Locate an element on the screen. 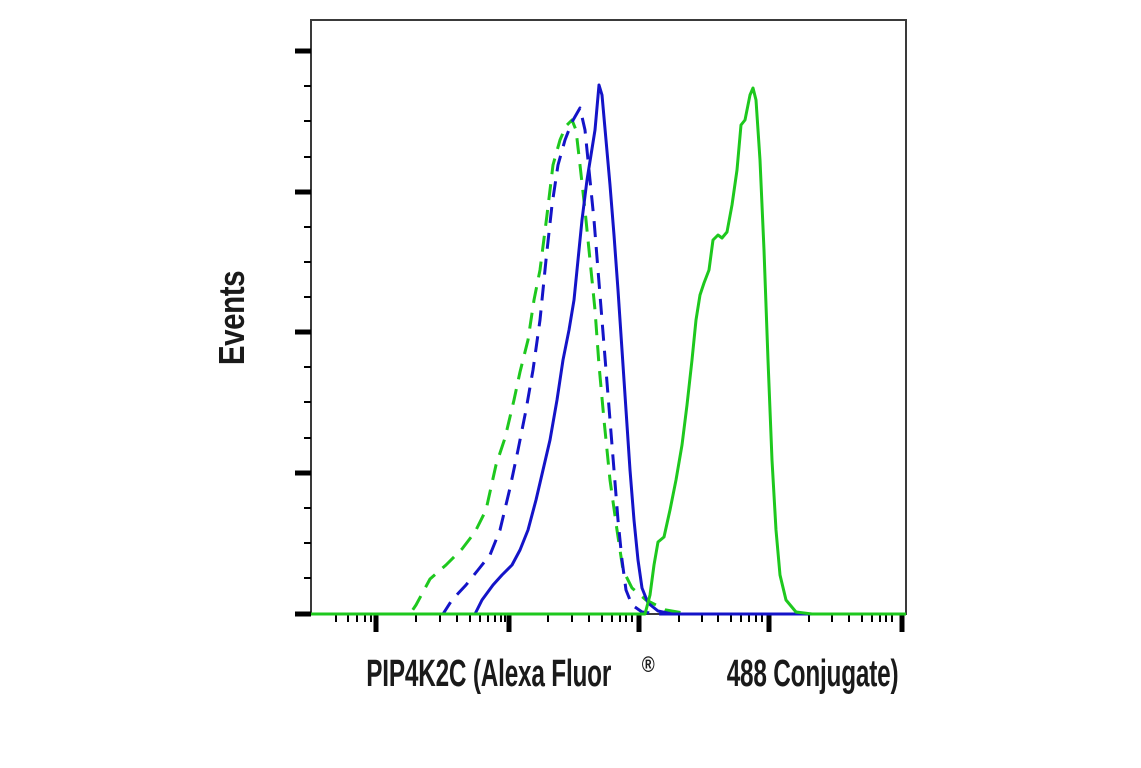  y-axis-label-text: Events is located at coordinates (231, 318).